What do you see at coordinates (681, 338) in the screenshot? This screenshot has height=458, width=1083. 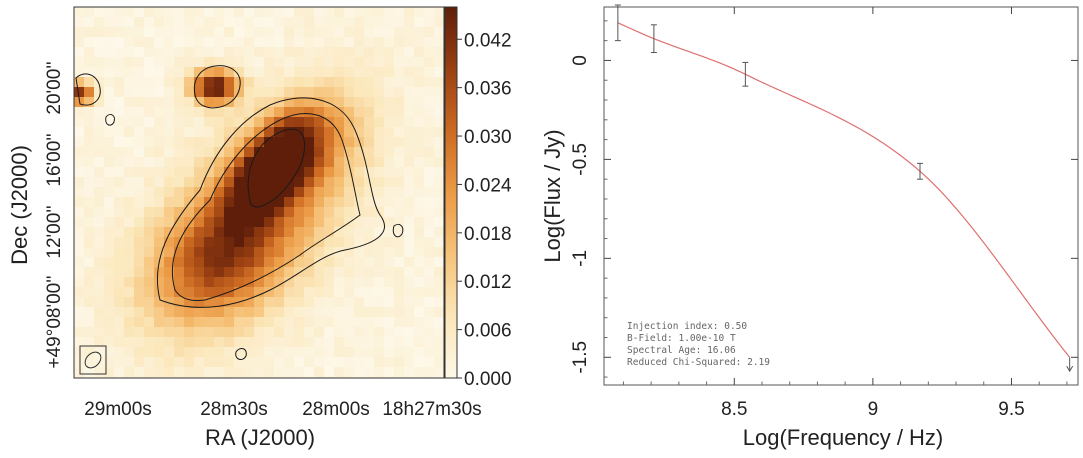 I see `annotation-line: B-Field: 1.00e-10 T` at bounding box center [681, 338].